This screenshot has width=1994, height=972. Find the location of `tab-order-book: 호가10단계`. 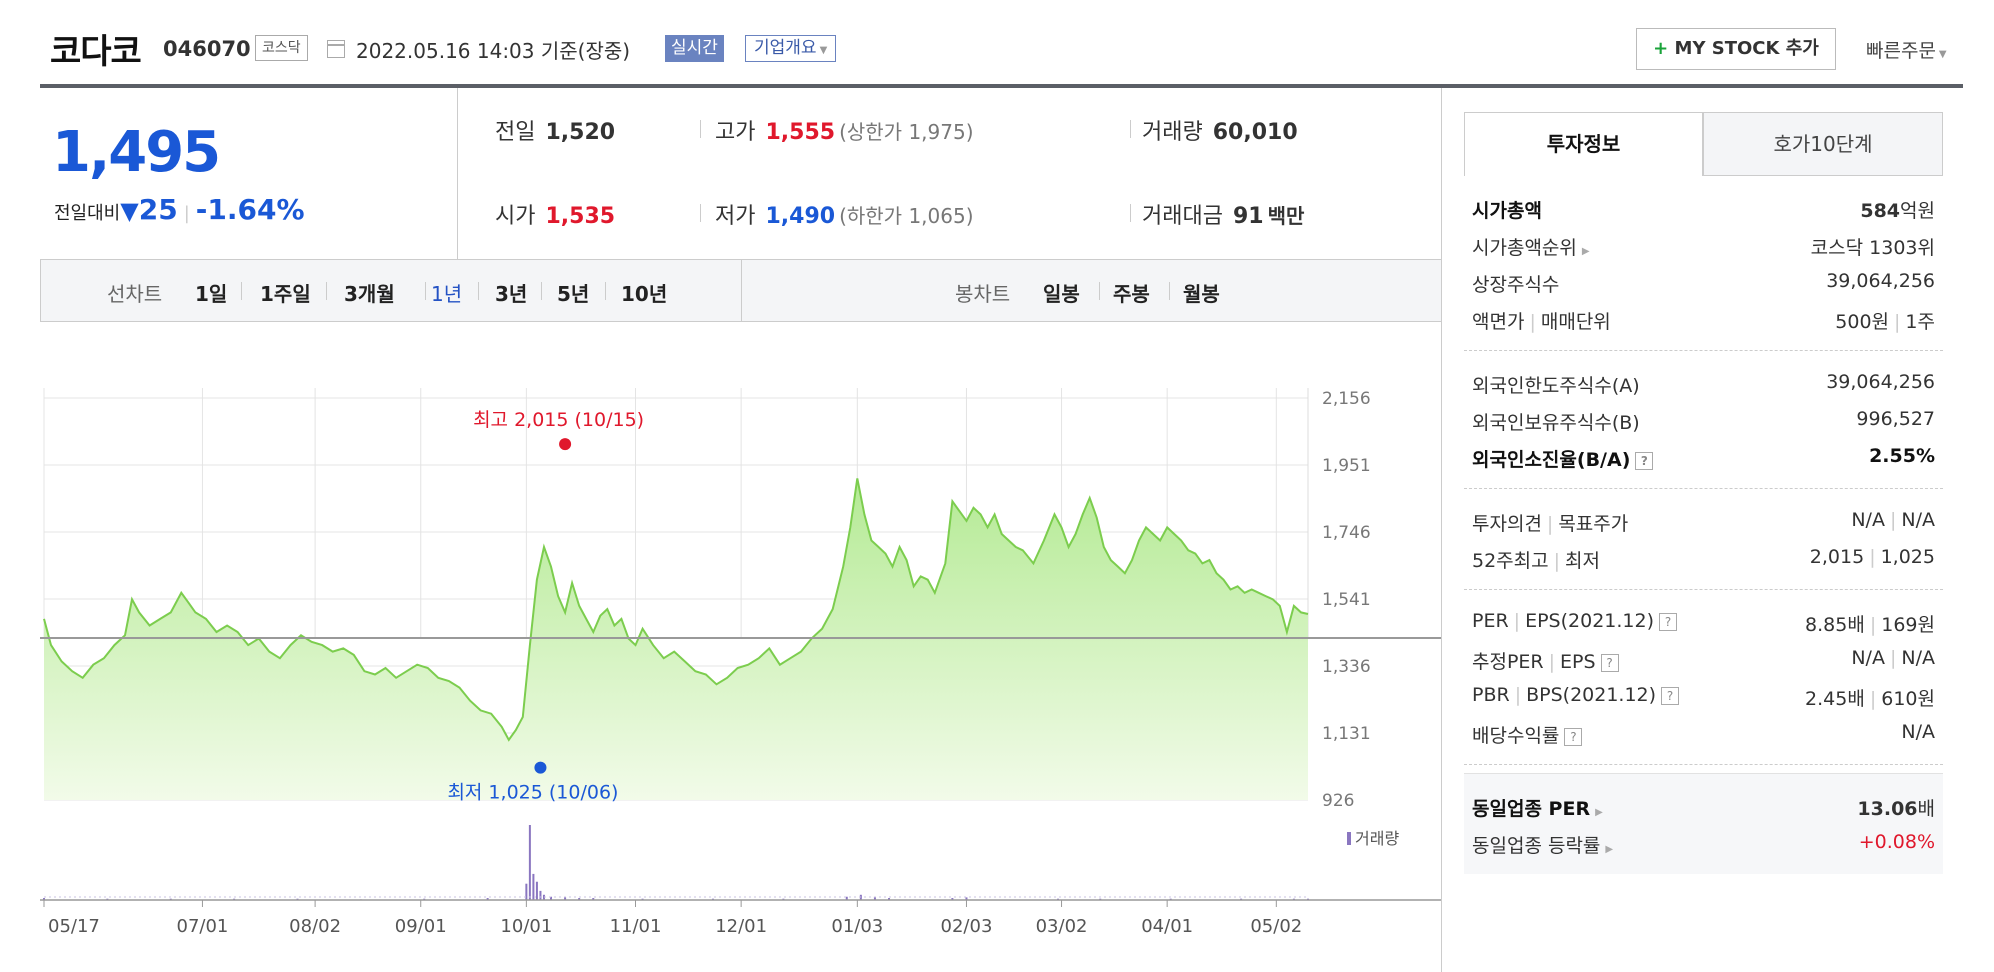

tab-order-book: 호가10단계 is located at coordinates (1823, 144).